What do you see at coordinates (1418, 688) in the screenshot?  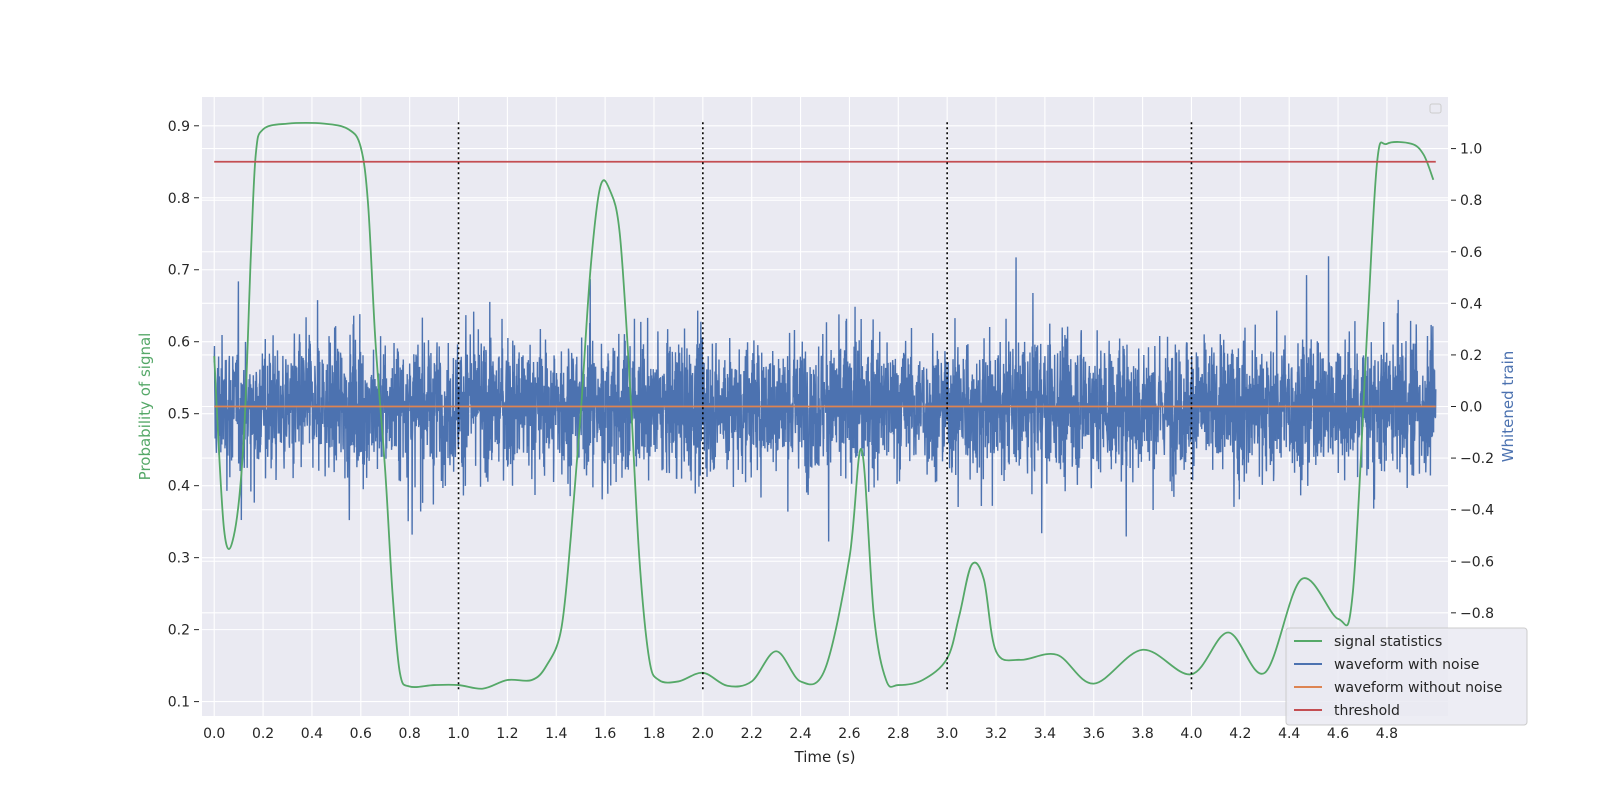 I see `legend-label: waveform without noise` at bounding box center [1418, 688].